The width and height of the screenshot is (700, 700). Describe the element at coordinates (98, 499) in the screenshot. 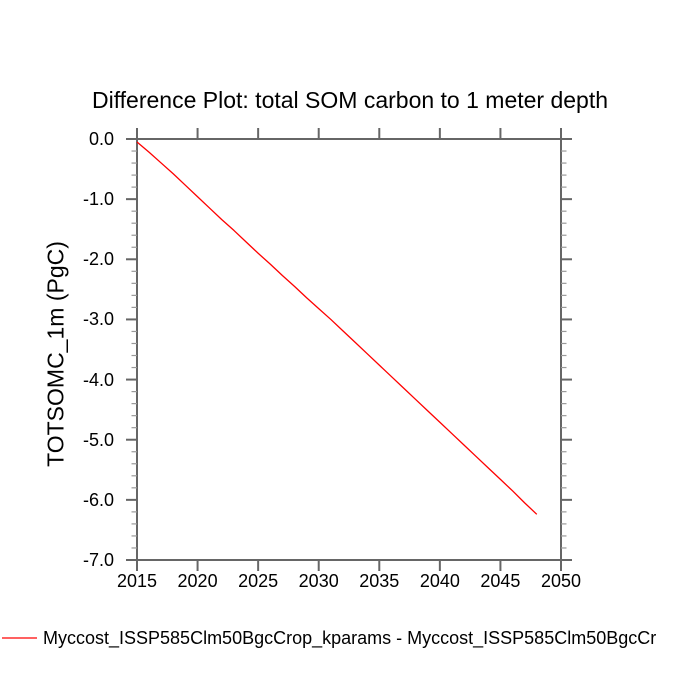

I see `y-tick-label--6.0: -6.0` at that location.